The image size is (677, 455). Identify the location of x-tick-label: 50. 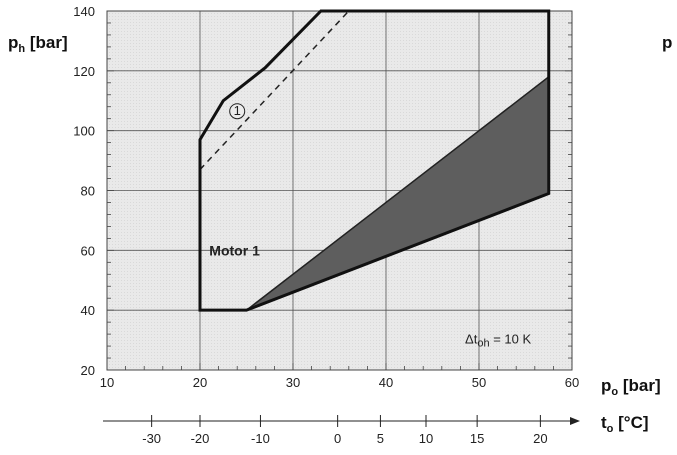
(479, 382).